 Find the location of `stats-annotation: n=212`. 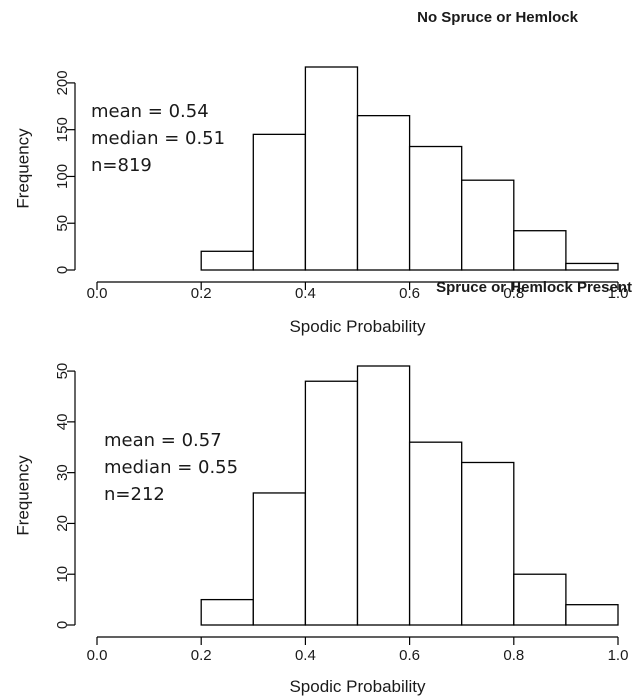

stats-annotation: n=212 is located at coordinates (134, 494).